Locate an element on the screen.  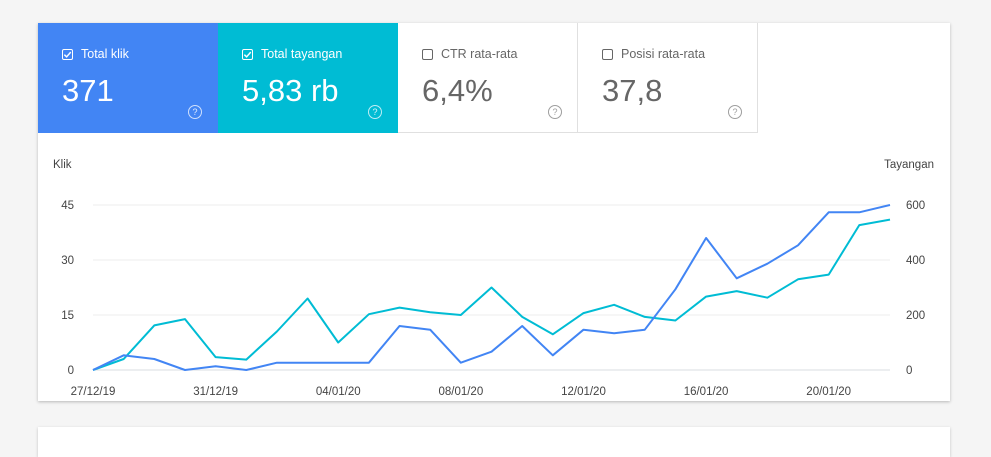
metric-value: 37,8 is located at coordinates (632, 90).